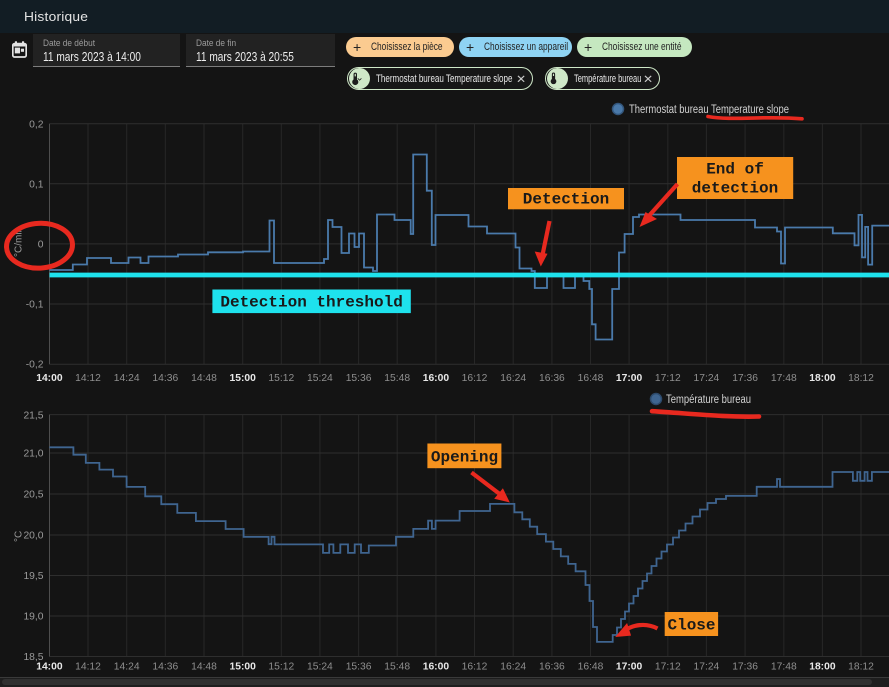  What do you see at coordinates (36, 125) in the screenshot?
I see `svg-text: 0,2` at bounding box center [36, 125].